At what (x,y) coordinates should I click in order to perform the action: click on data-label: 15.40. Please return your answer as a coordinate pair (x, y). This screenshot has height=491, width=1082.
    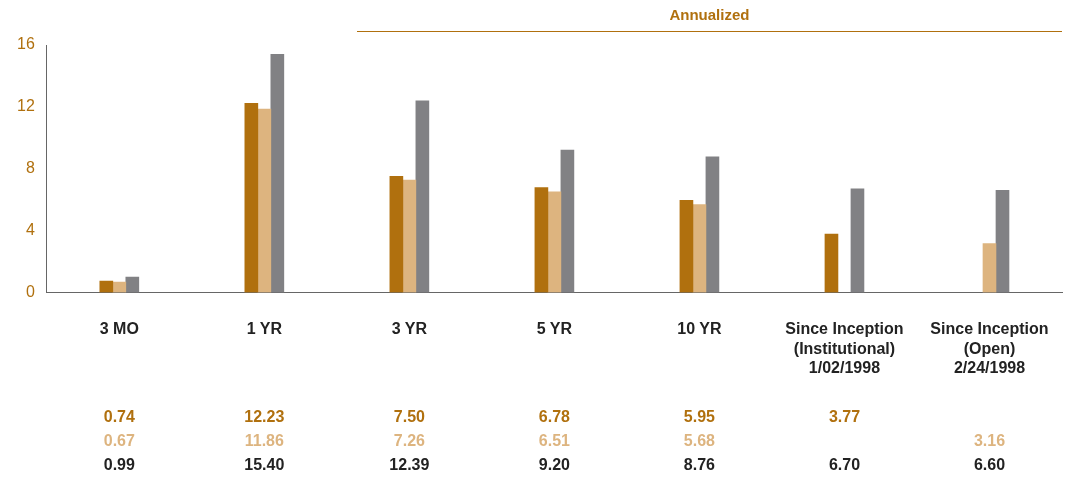
    Looking at the image, I should click on (264, 465).